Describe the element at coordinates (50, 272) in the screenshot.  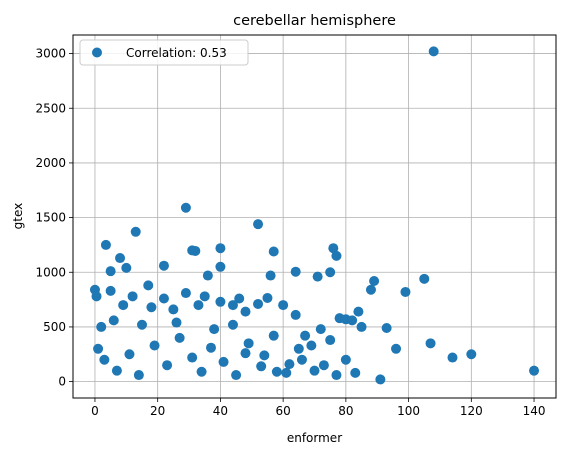
I see `y-tick-label: 1000` at that location.